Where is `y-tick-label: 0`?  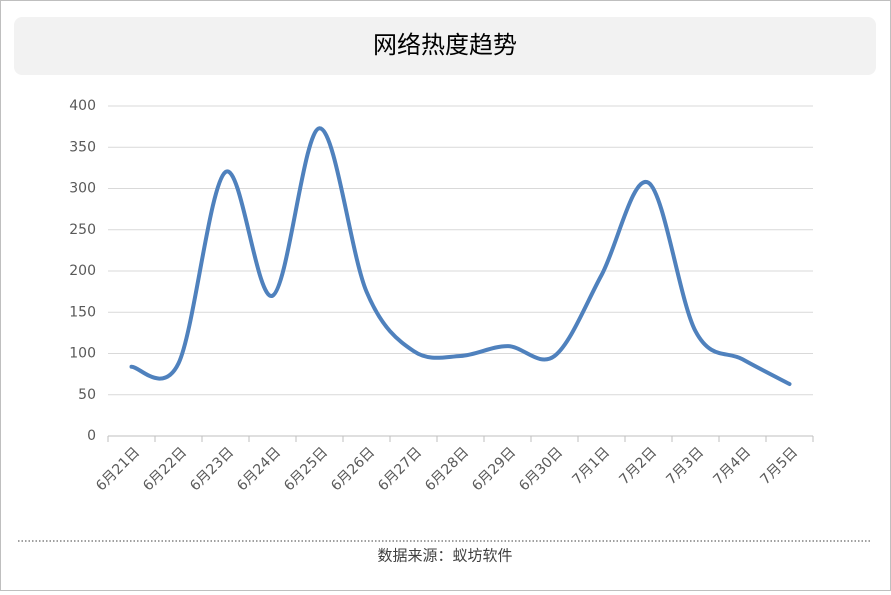 y-tick-label: 0 is located at coordinates (91, 436).